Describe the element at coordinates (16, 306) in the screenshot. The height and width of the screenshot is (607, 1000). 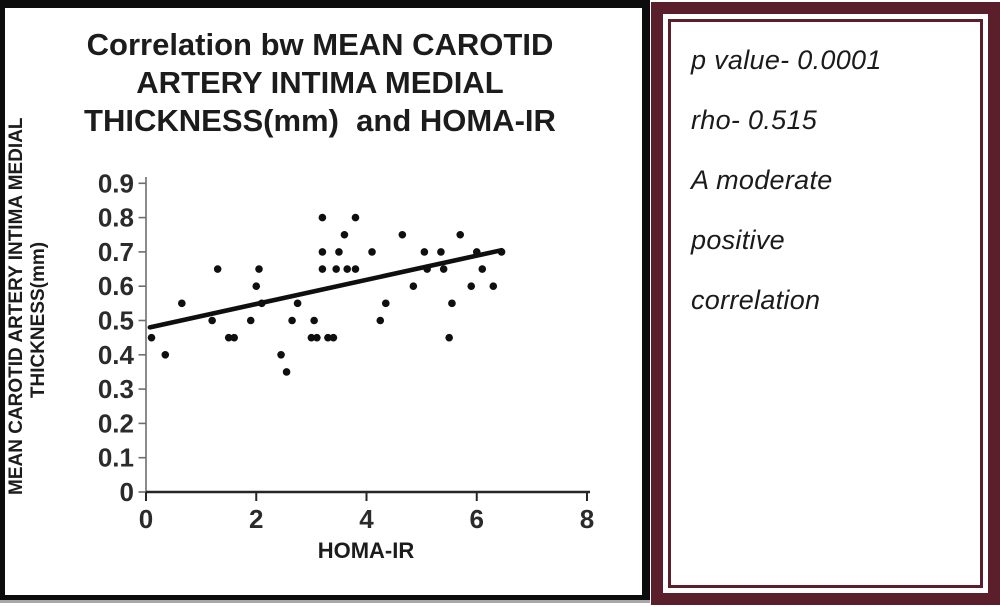
I see `y-axis-title-line-1: MEAN CAROTID ARTERY INTIMA MEDIAL` at that location.